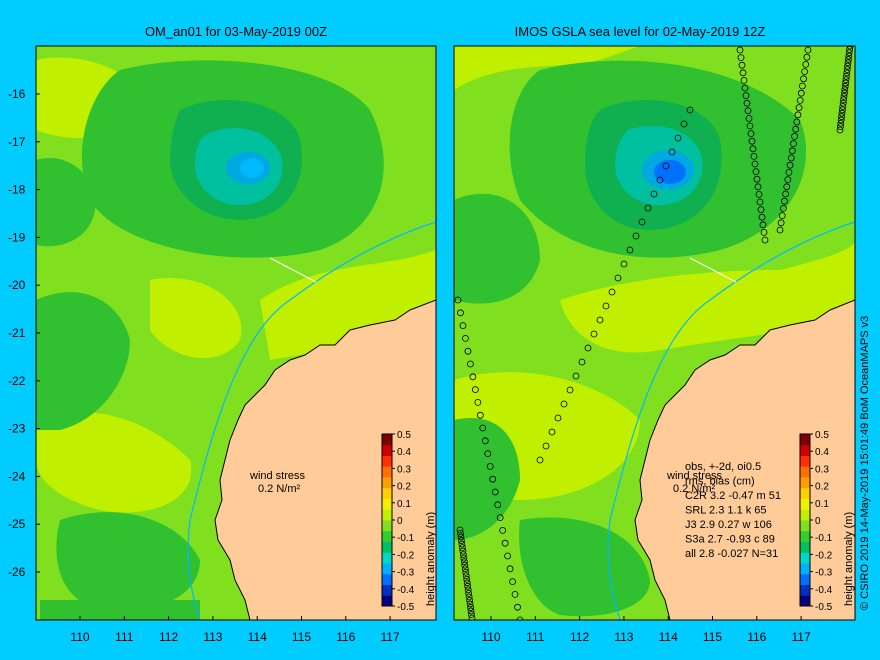 The width and height of the screenshot is (880, 660). What do you see at coordinates (17, 94) in the screenshot?
I see `y-tick-label: -16` at bounding box center [17, 94].